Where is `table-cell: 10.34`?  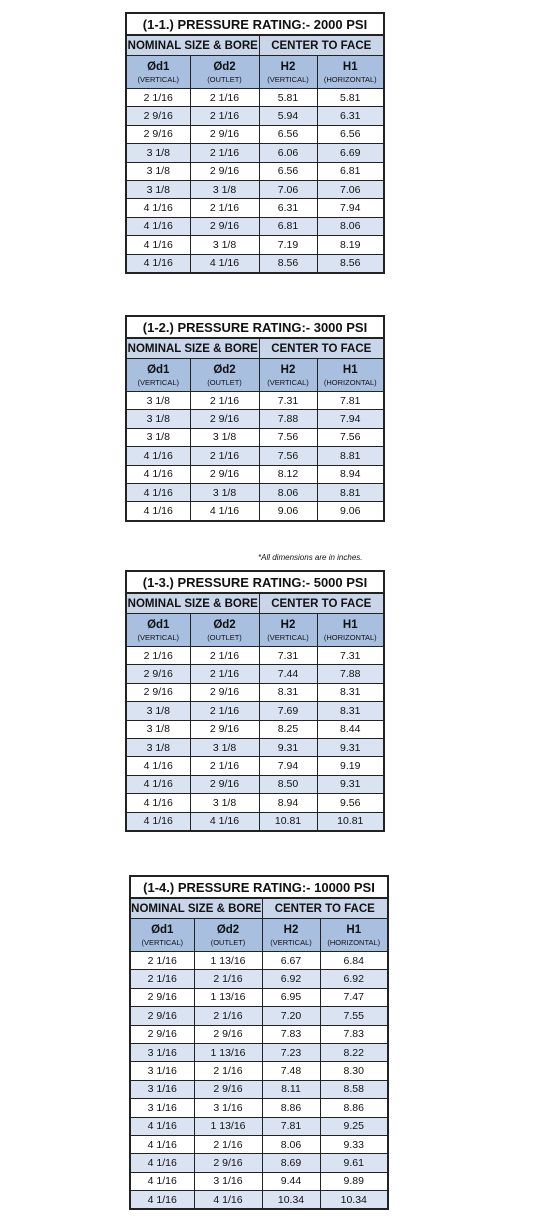 table-cell: 10.34 is located at coordinates (291, 1200).